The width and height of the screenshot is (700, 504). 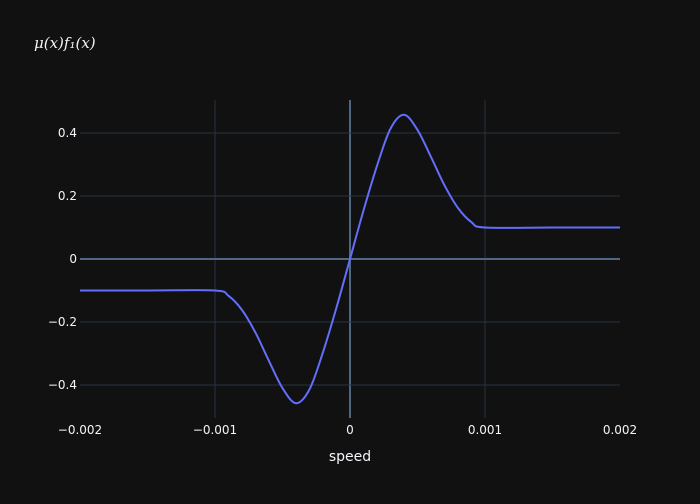 I want to click on x-axis-label: speed, so click(x=350, y=457).